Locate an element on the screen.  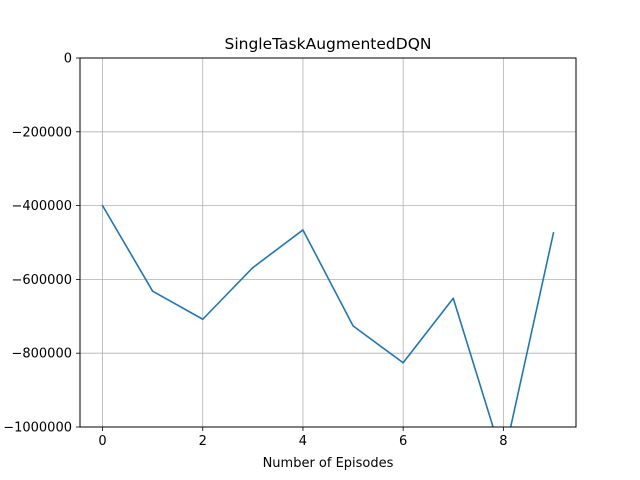
y-tick-label: −800000 is located at coordinates (41, 354).